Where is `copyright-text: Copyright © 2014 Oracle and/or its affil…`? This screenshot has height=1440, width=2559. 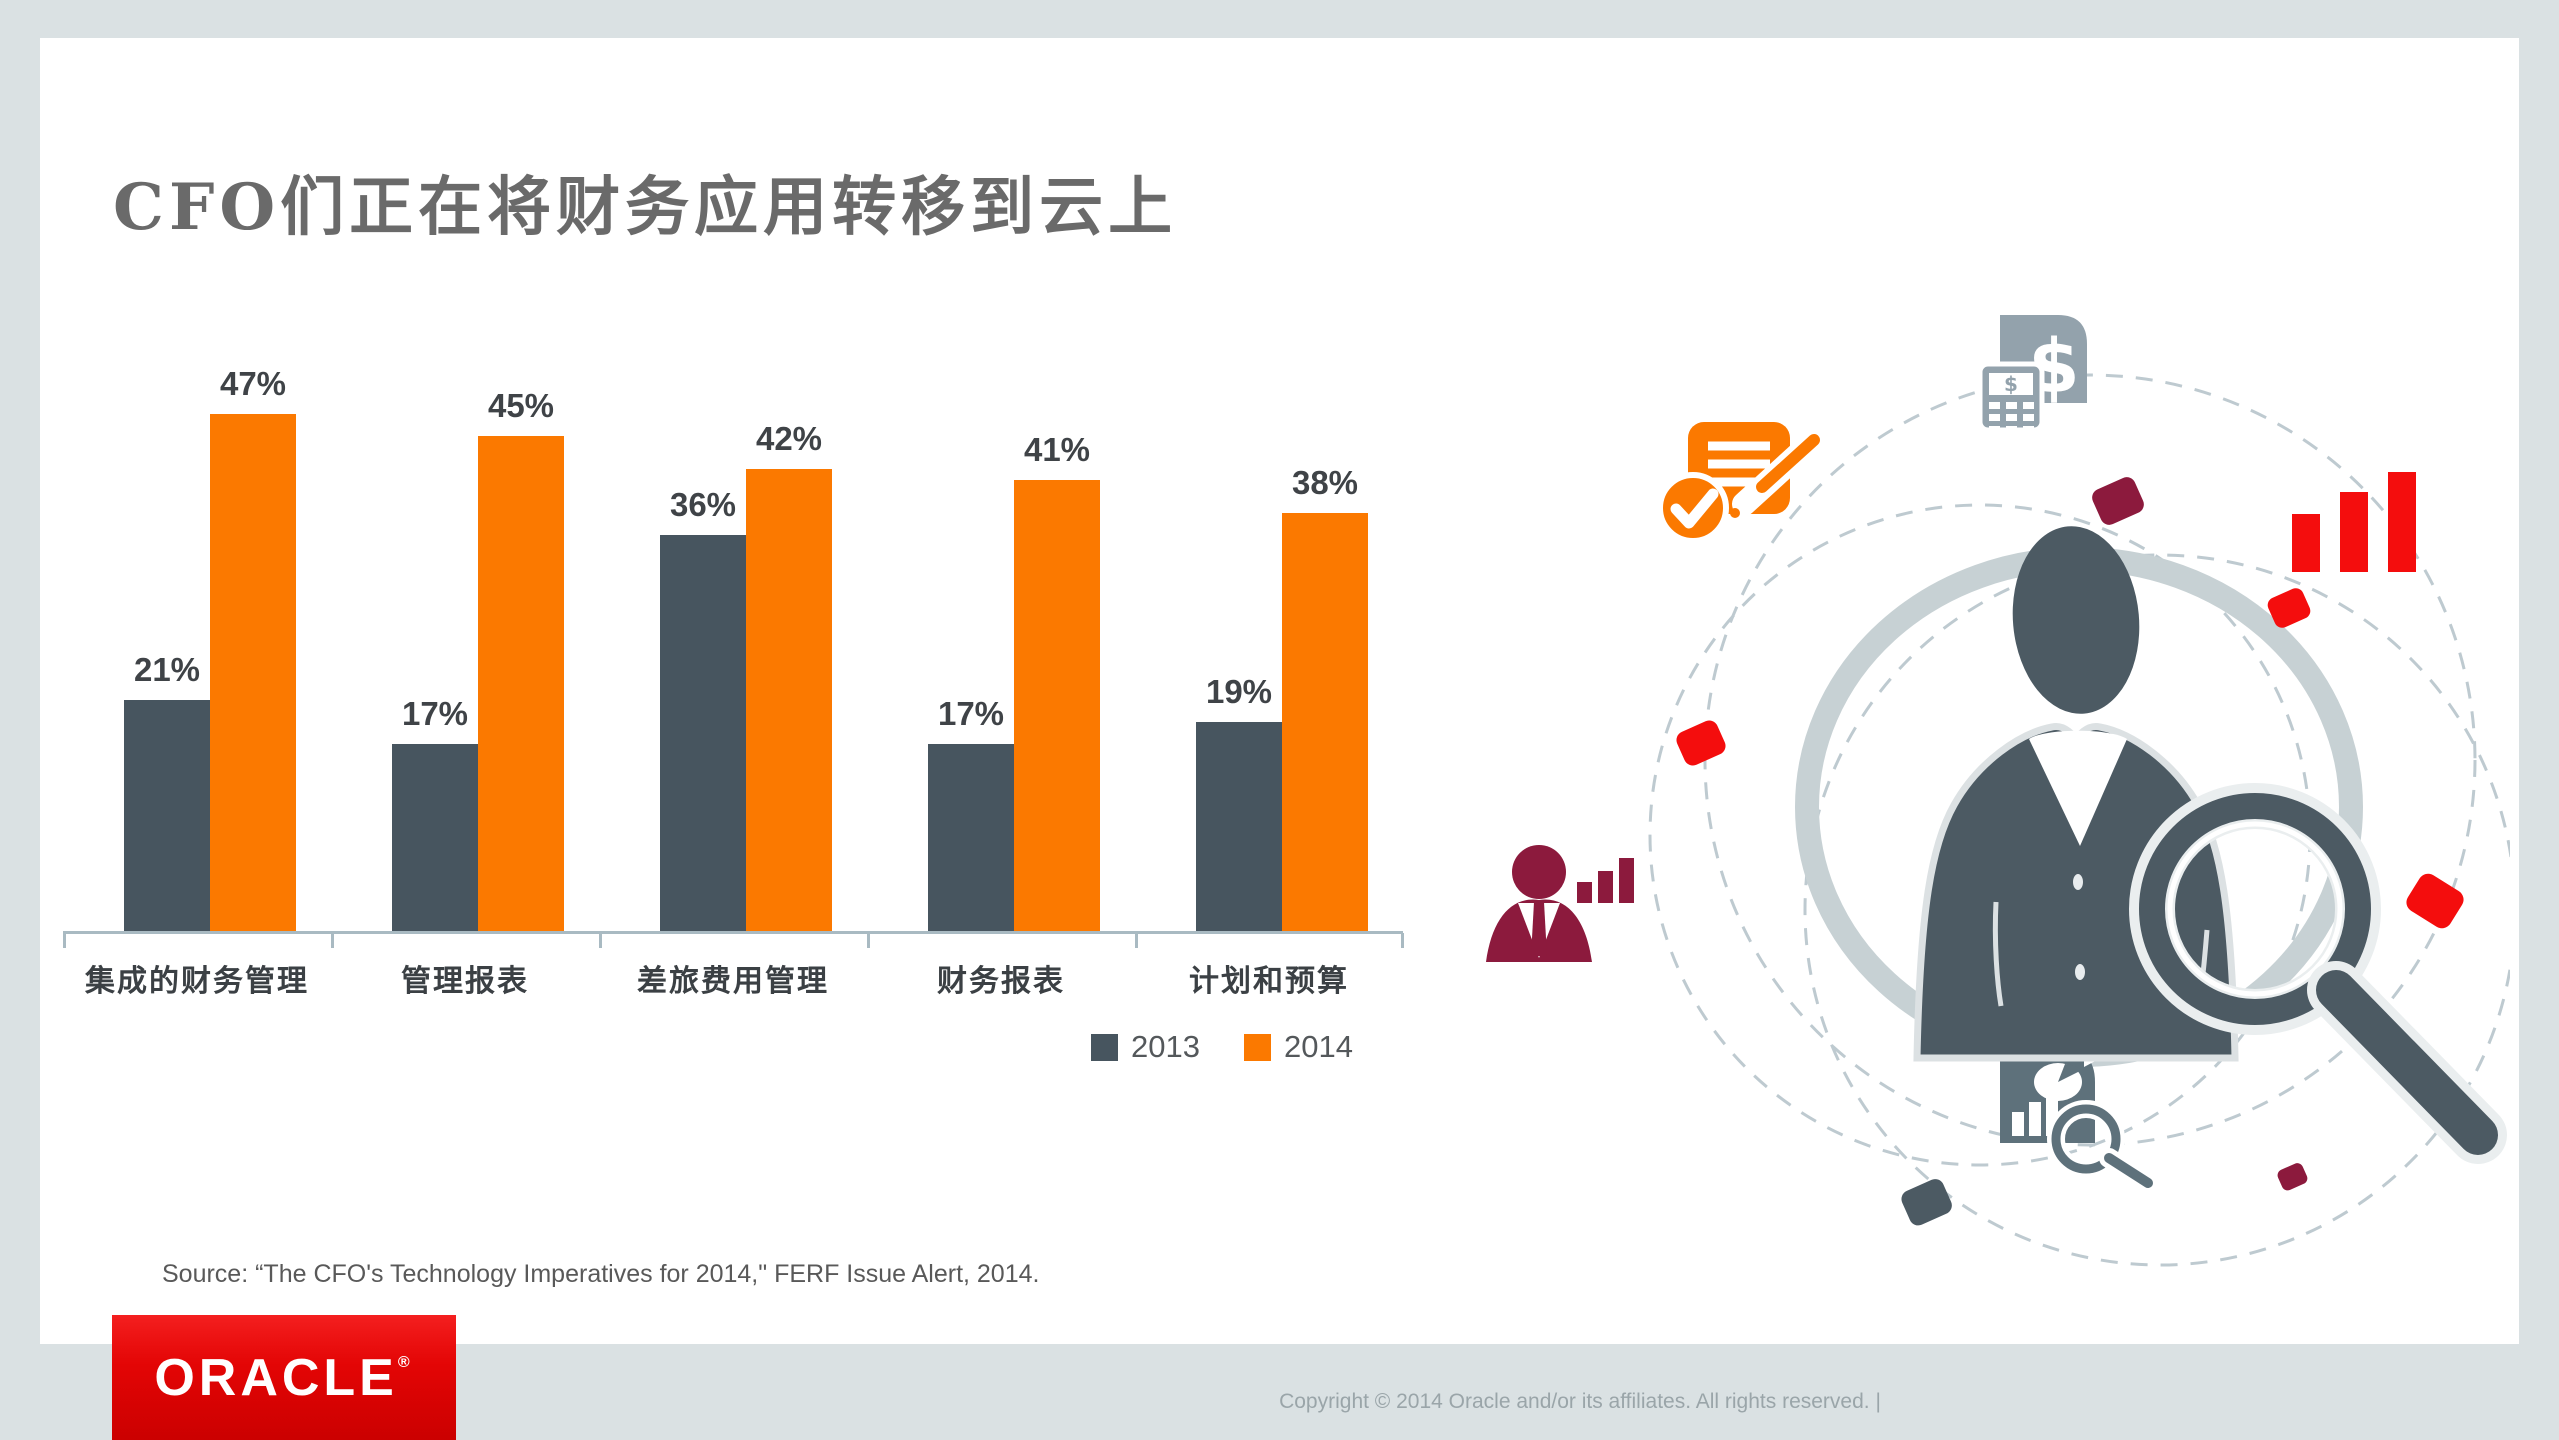 copyright-text: Copyright © 2014 Oracle and/or its affil… is located at coordinates (1580, 1401).